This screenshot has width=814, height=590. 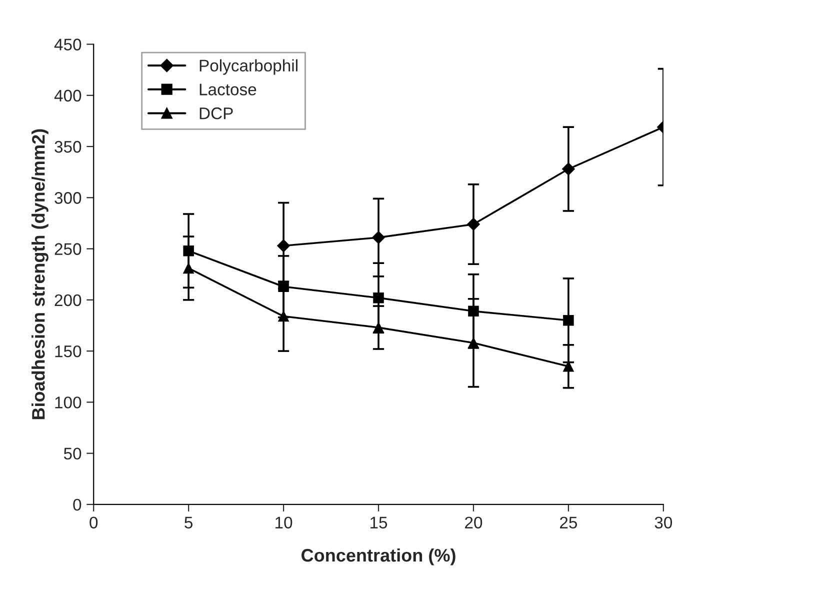 I want to click on y-tick-label: 100, so click(x=68, y=402).